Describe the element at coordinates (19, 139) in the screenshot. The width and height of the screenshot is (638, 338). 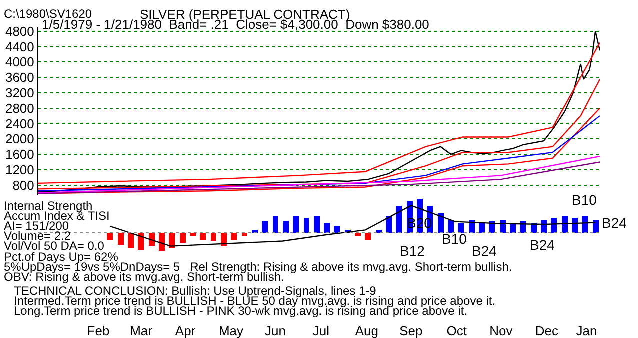
I see `y-tick-label: 2000` at that location.